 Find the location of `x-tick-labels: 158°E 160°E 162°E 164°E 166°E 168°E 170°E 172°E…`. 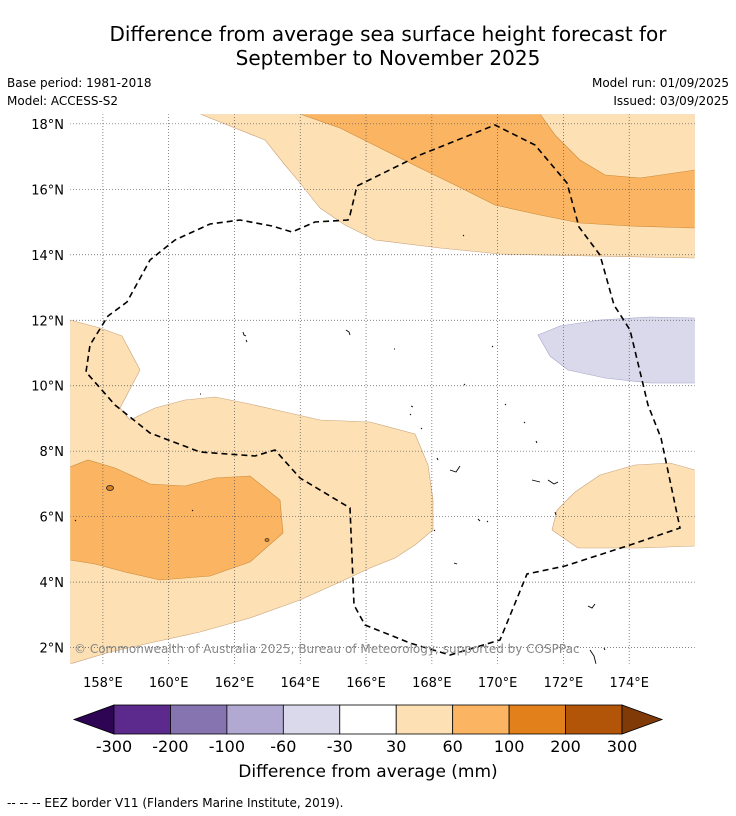

x-tick-labels: 158°E 160°E 162°E 164°E 166°E 168°E 170°E 172°E… is located at coordinates (366, 683).